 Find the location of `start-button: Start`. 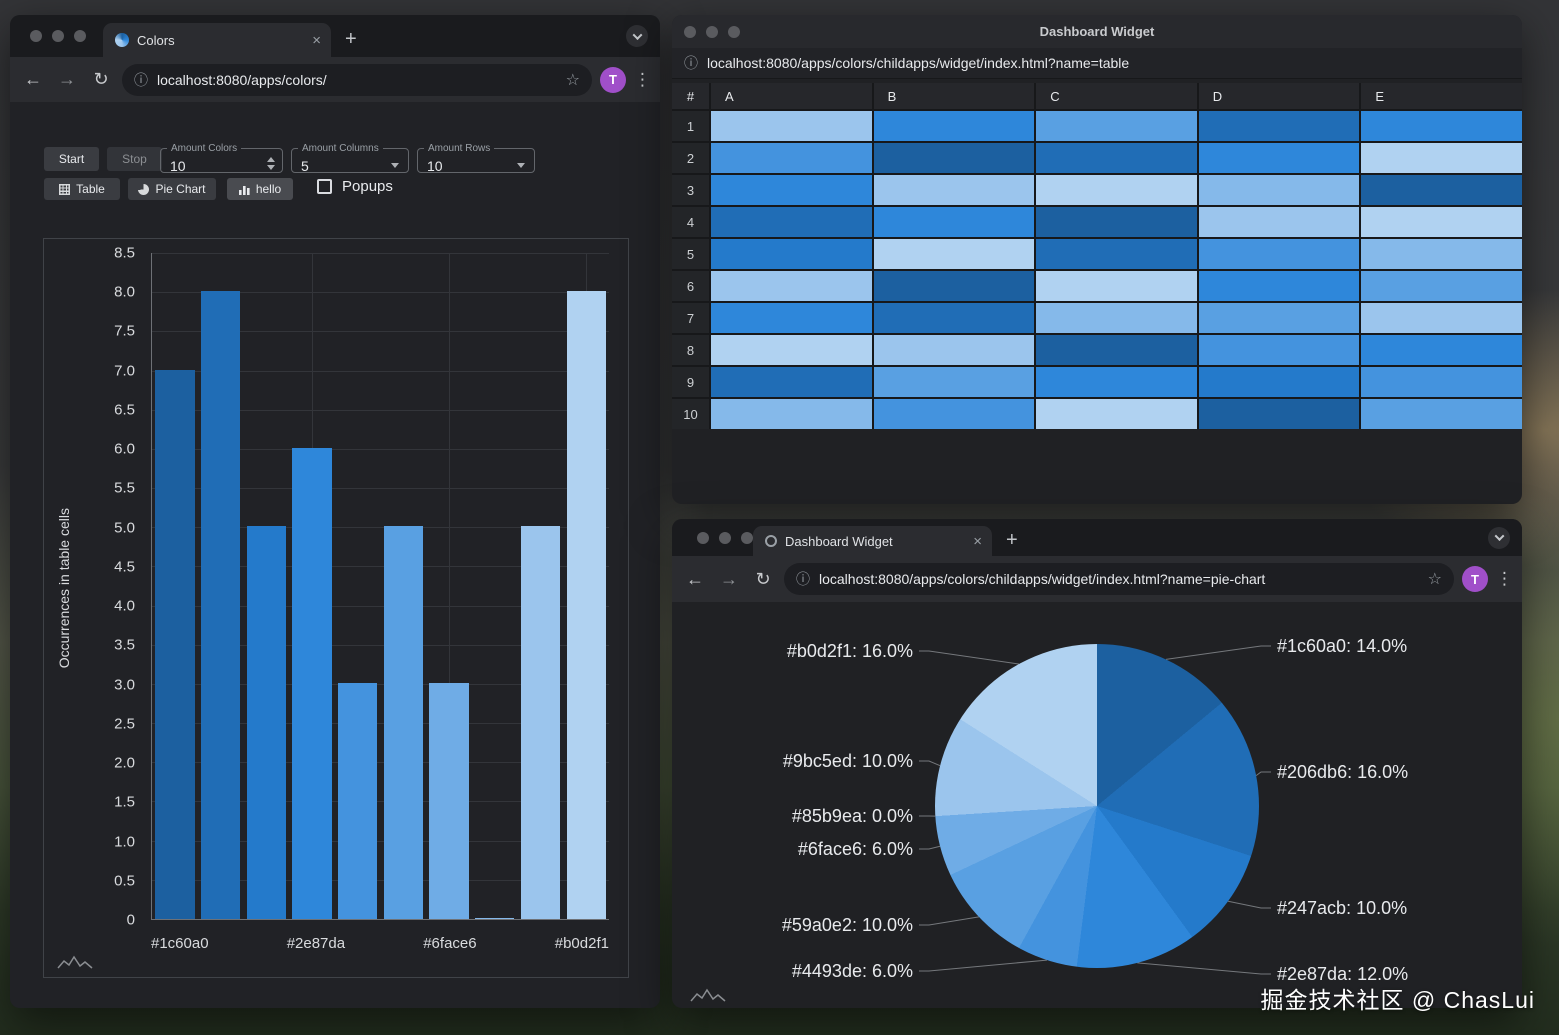

start-button: Start is located at coordinates (71, 159).